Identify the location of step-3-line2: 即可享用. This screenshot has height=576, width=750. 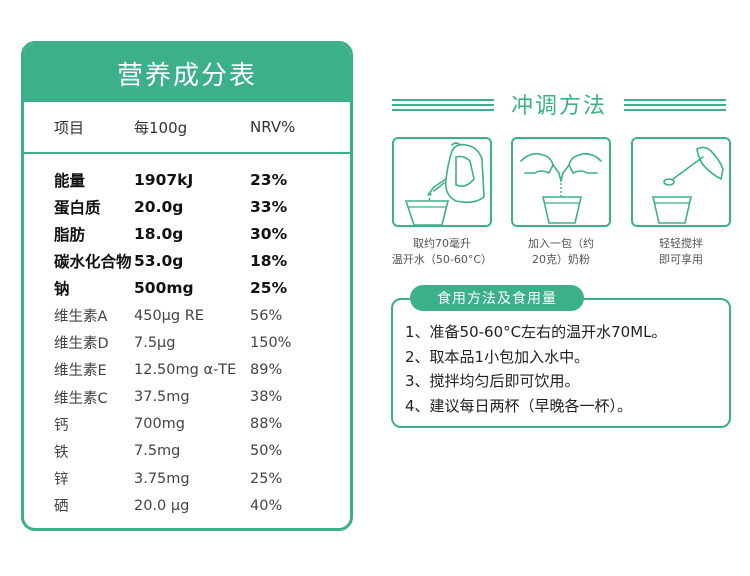
(681, 259).